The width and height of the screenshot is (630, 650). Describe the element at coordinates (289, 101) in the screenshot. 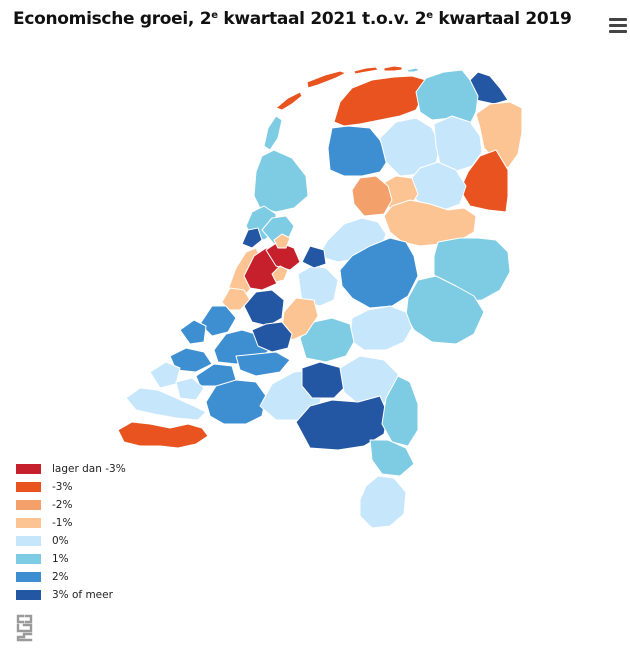

I see `region-texel` at that location.